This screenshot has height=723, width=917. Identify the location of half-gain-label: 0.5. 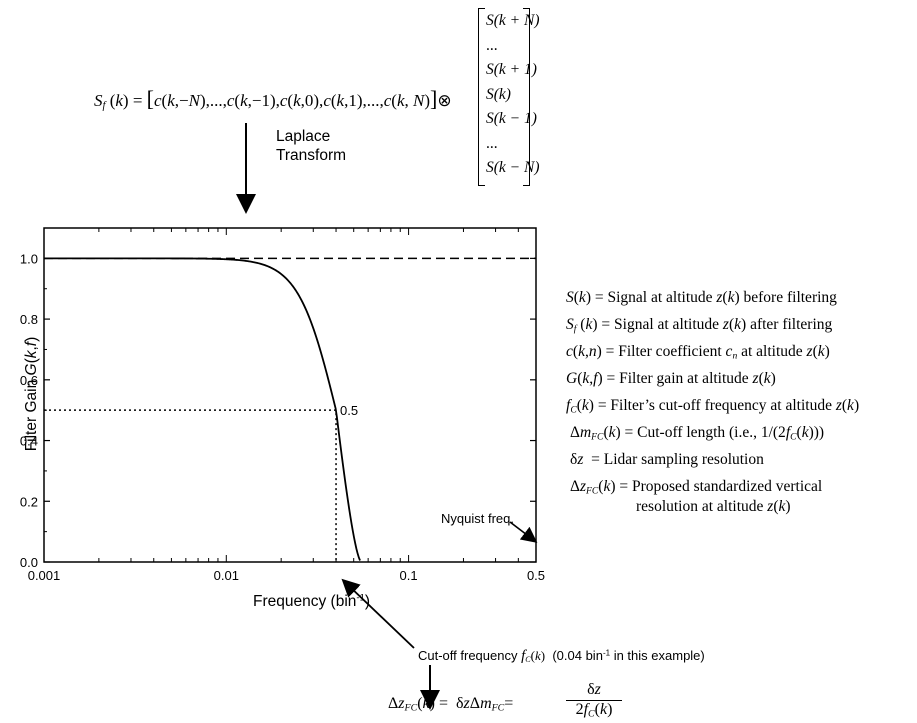
(349, 410).